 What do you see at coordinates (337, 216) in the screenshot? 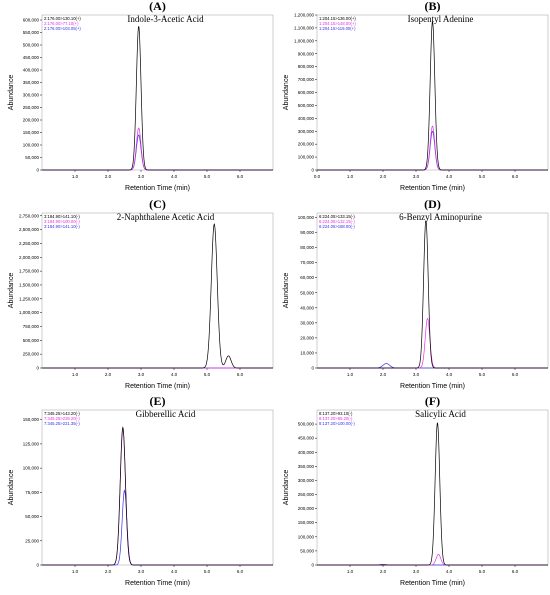
I see `legend-entry: 6:224.05>133.15(-)` at bounding box center [337, 216].